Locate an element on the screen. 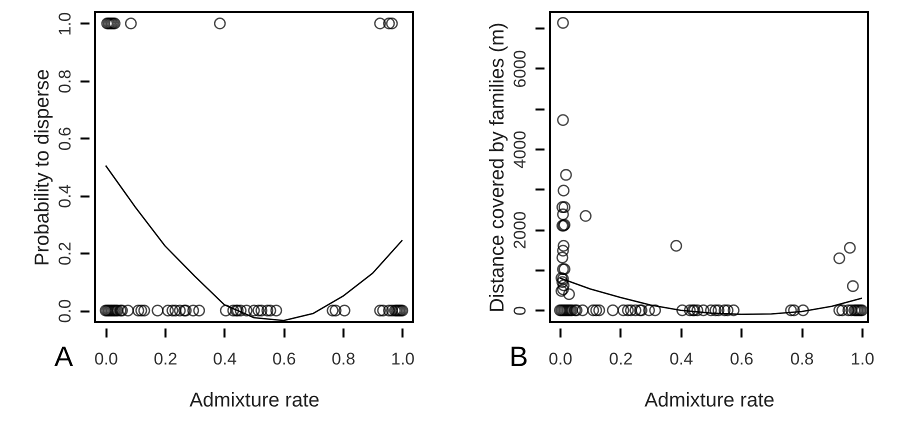  y-tick-label: 0.6 is located at coordinates (65, 138).